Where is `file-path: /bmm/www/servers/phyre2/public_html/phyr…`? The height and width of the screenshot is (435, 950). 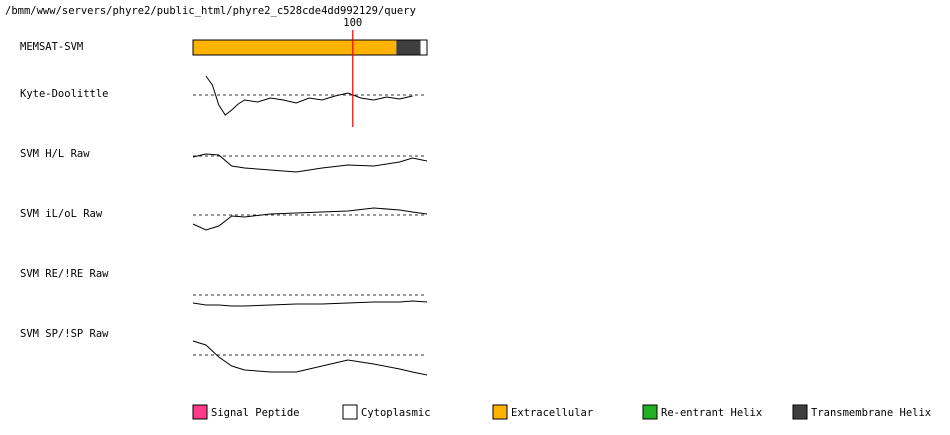 file-path: /bmm/www/servers/phyre2/public_html/phyr… is located at coordinates (210, 11).